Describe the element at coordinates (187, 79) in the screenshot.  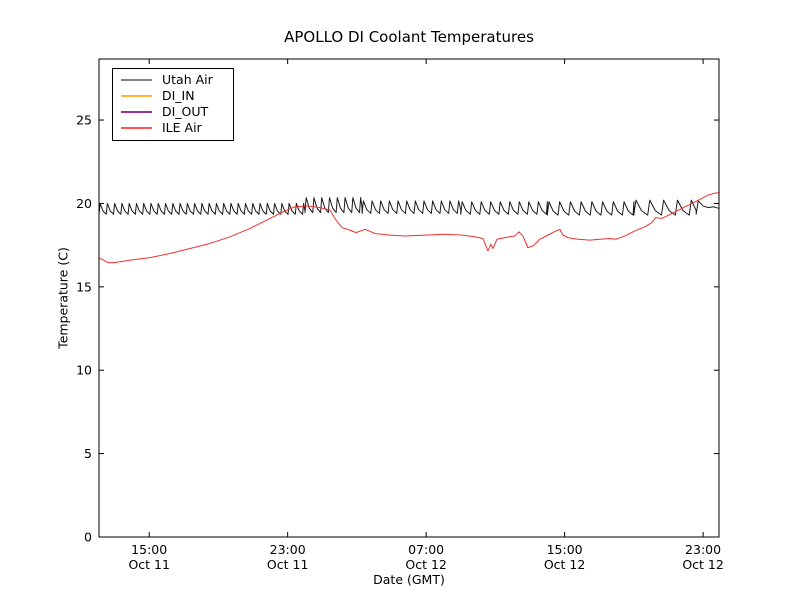
I see `legend-label: Utah Air` at that location.